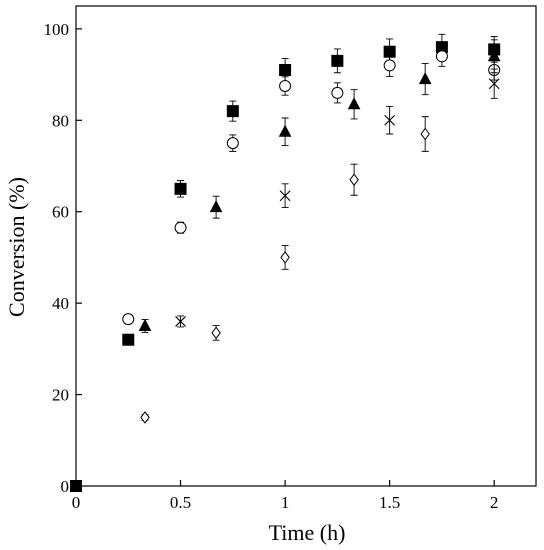  What do you see at coordinates (60, 303) in the screenshot?
I see `y-tick-label: 40` at bounding box center [60, 303].